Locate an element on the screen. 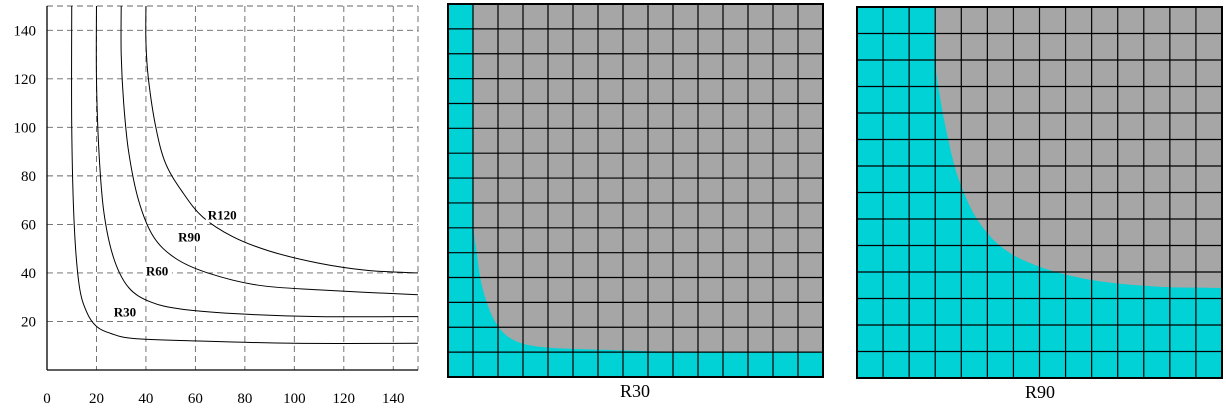  y-tick-label: 40 is located at coordinates (28, 274).